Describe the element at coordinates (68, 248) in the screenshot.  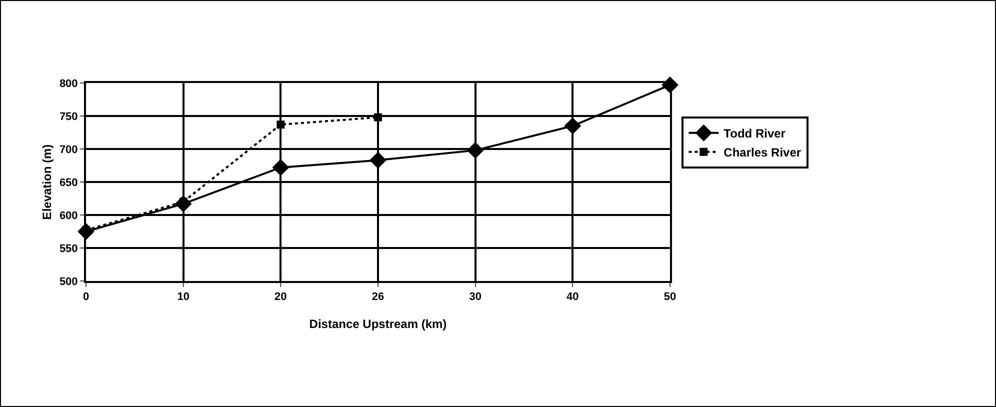
I see `y-tick-label: 550` at that location.